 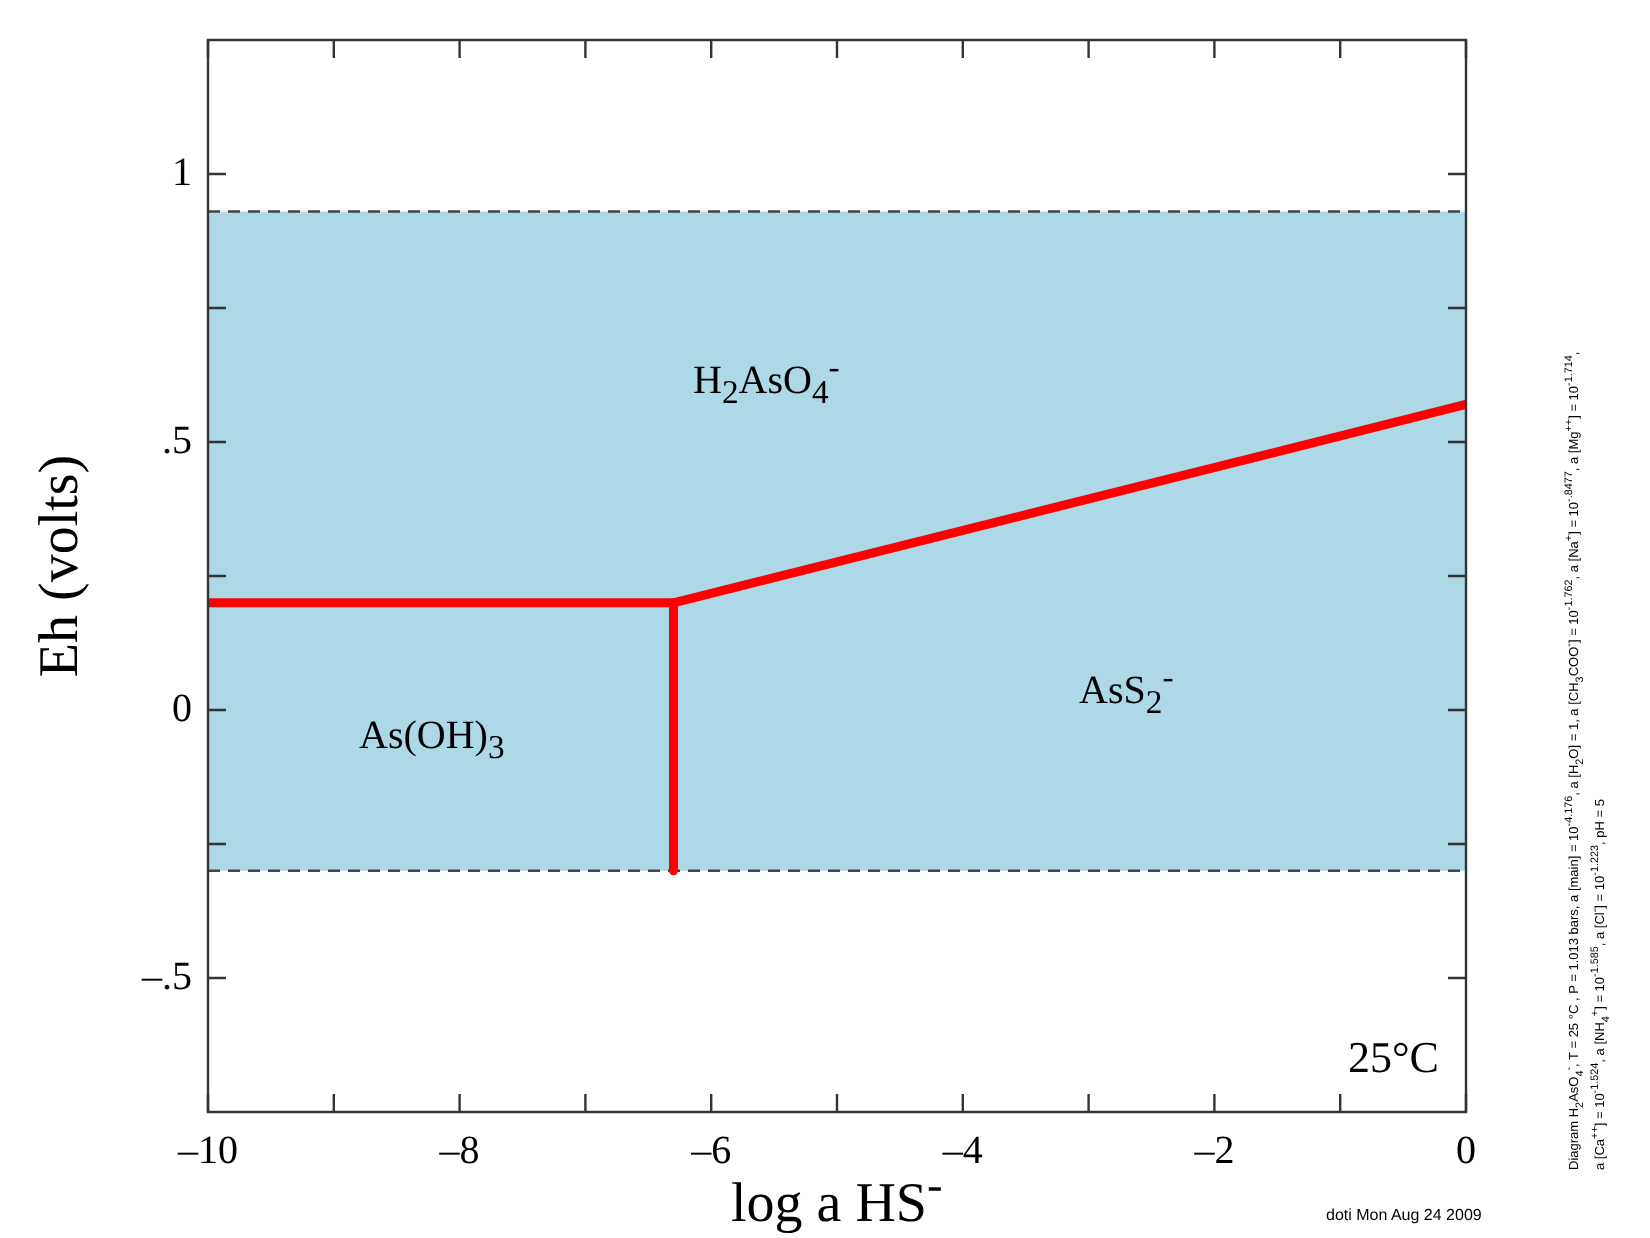 What do you see at coordinates (1466, 1150) in the screenshot?
I see `x-tick-label: 0` at bounding box center [1466, 1150].